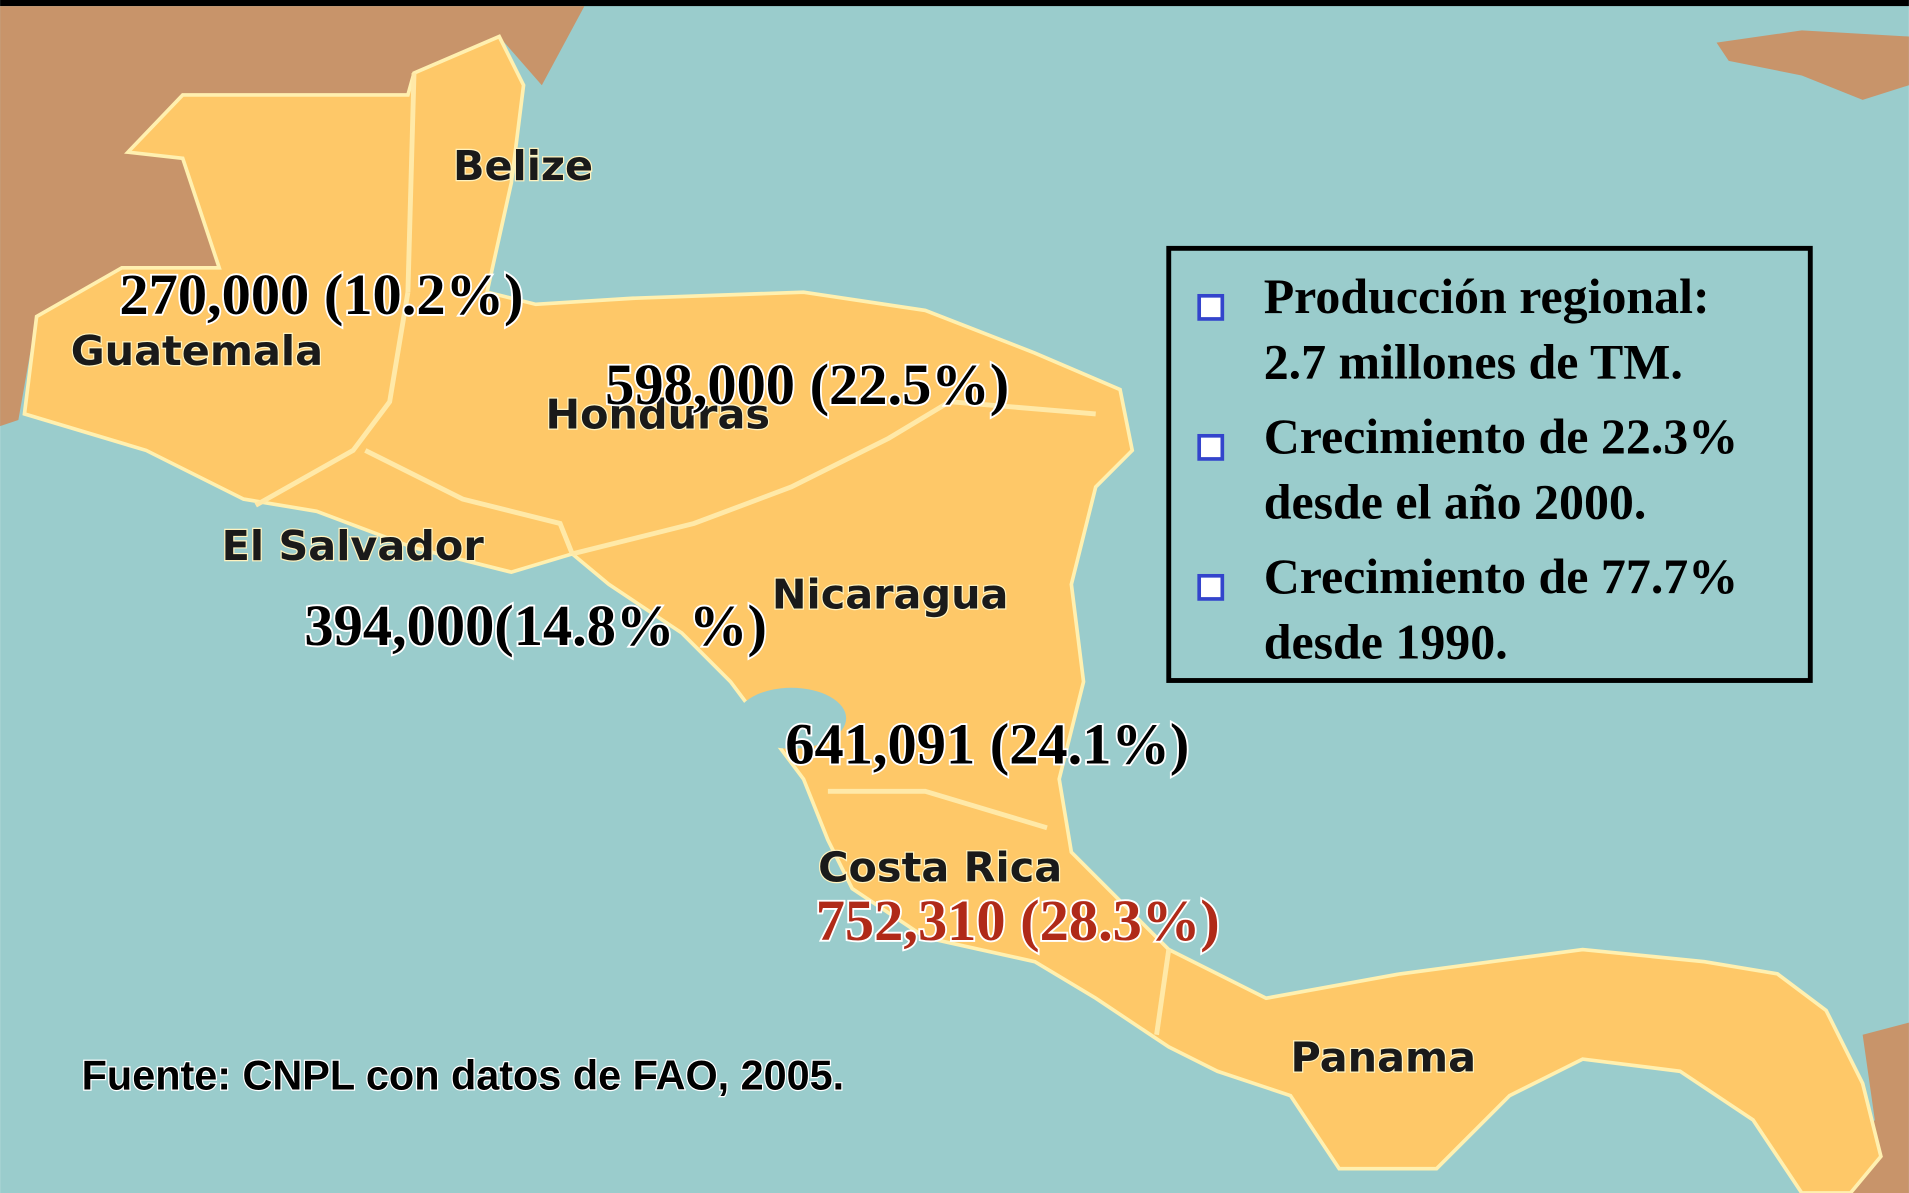  I want to click on border-guatemala-honduras, so click(332, 399).